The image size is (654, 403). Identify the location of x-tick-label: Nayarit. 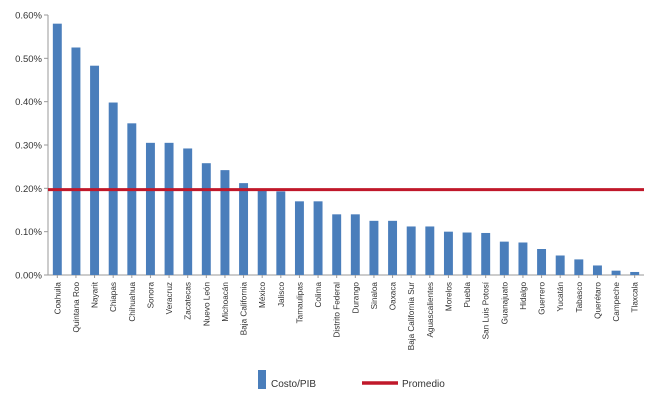
(95, 294).